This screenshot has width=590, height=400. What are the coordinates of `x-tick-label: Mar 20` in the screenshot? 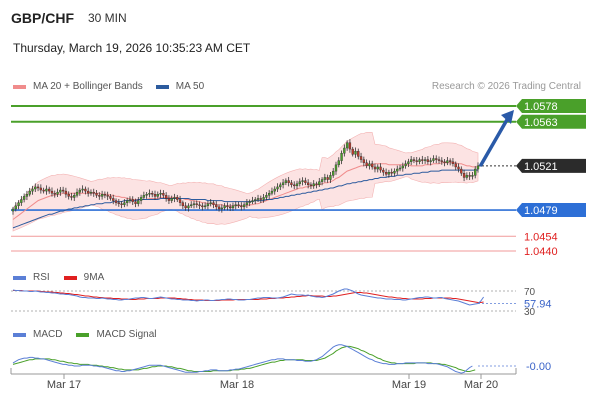 It's located at (481, 385).